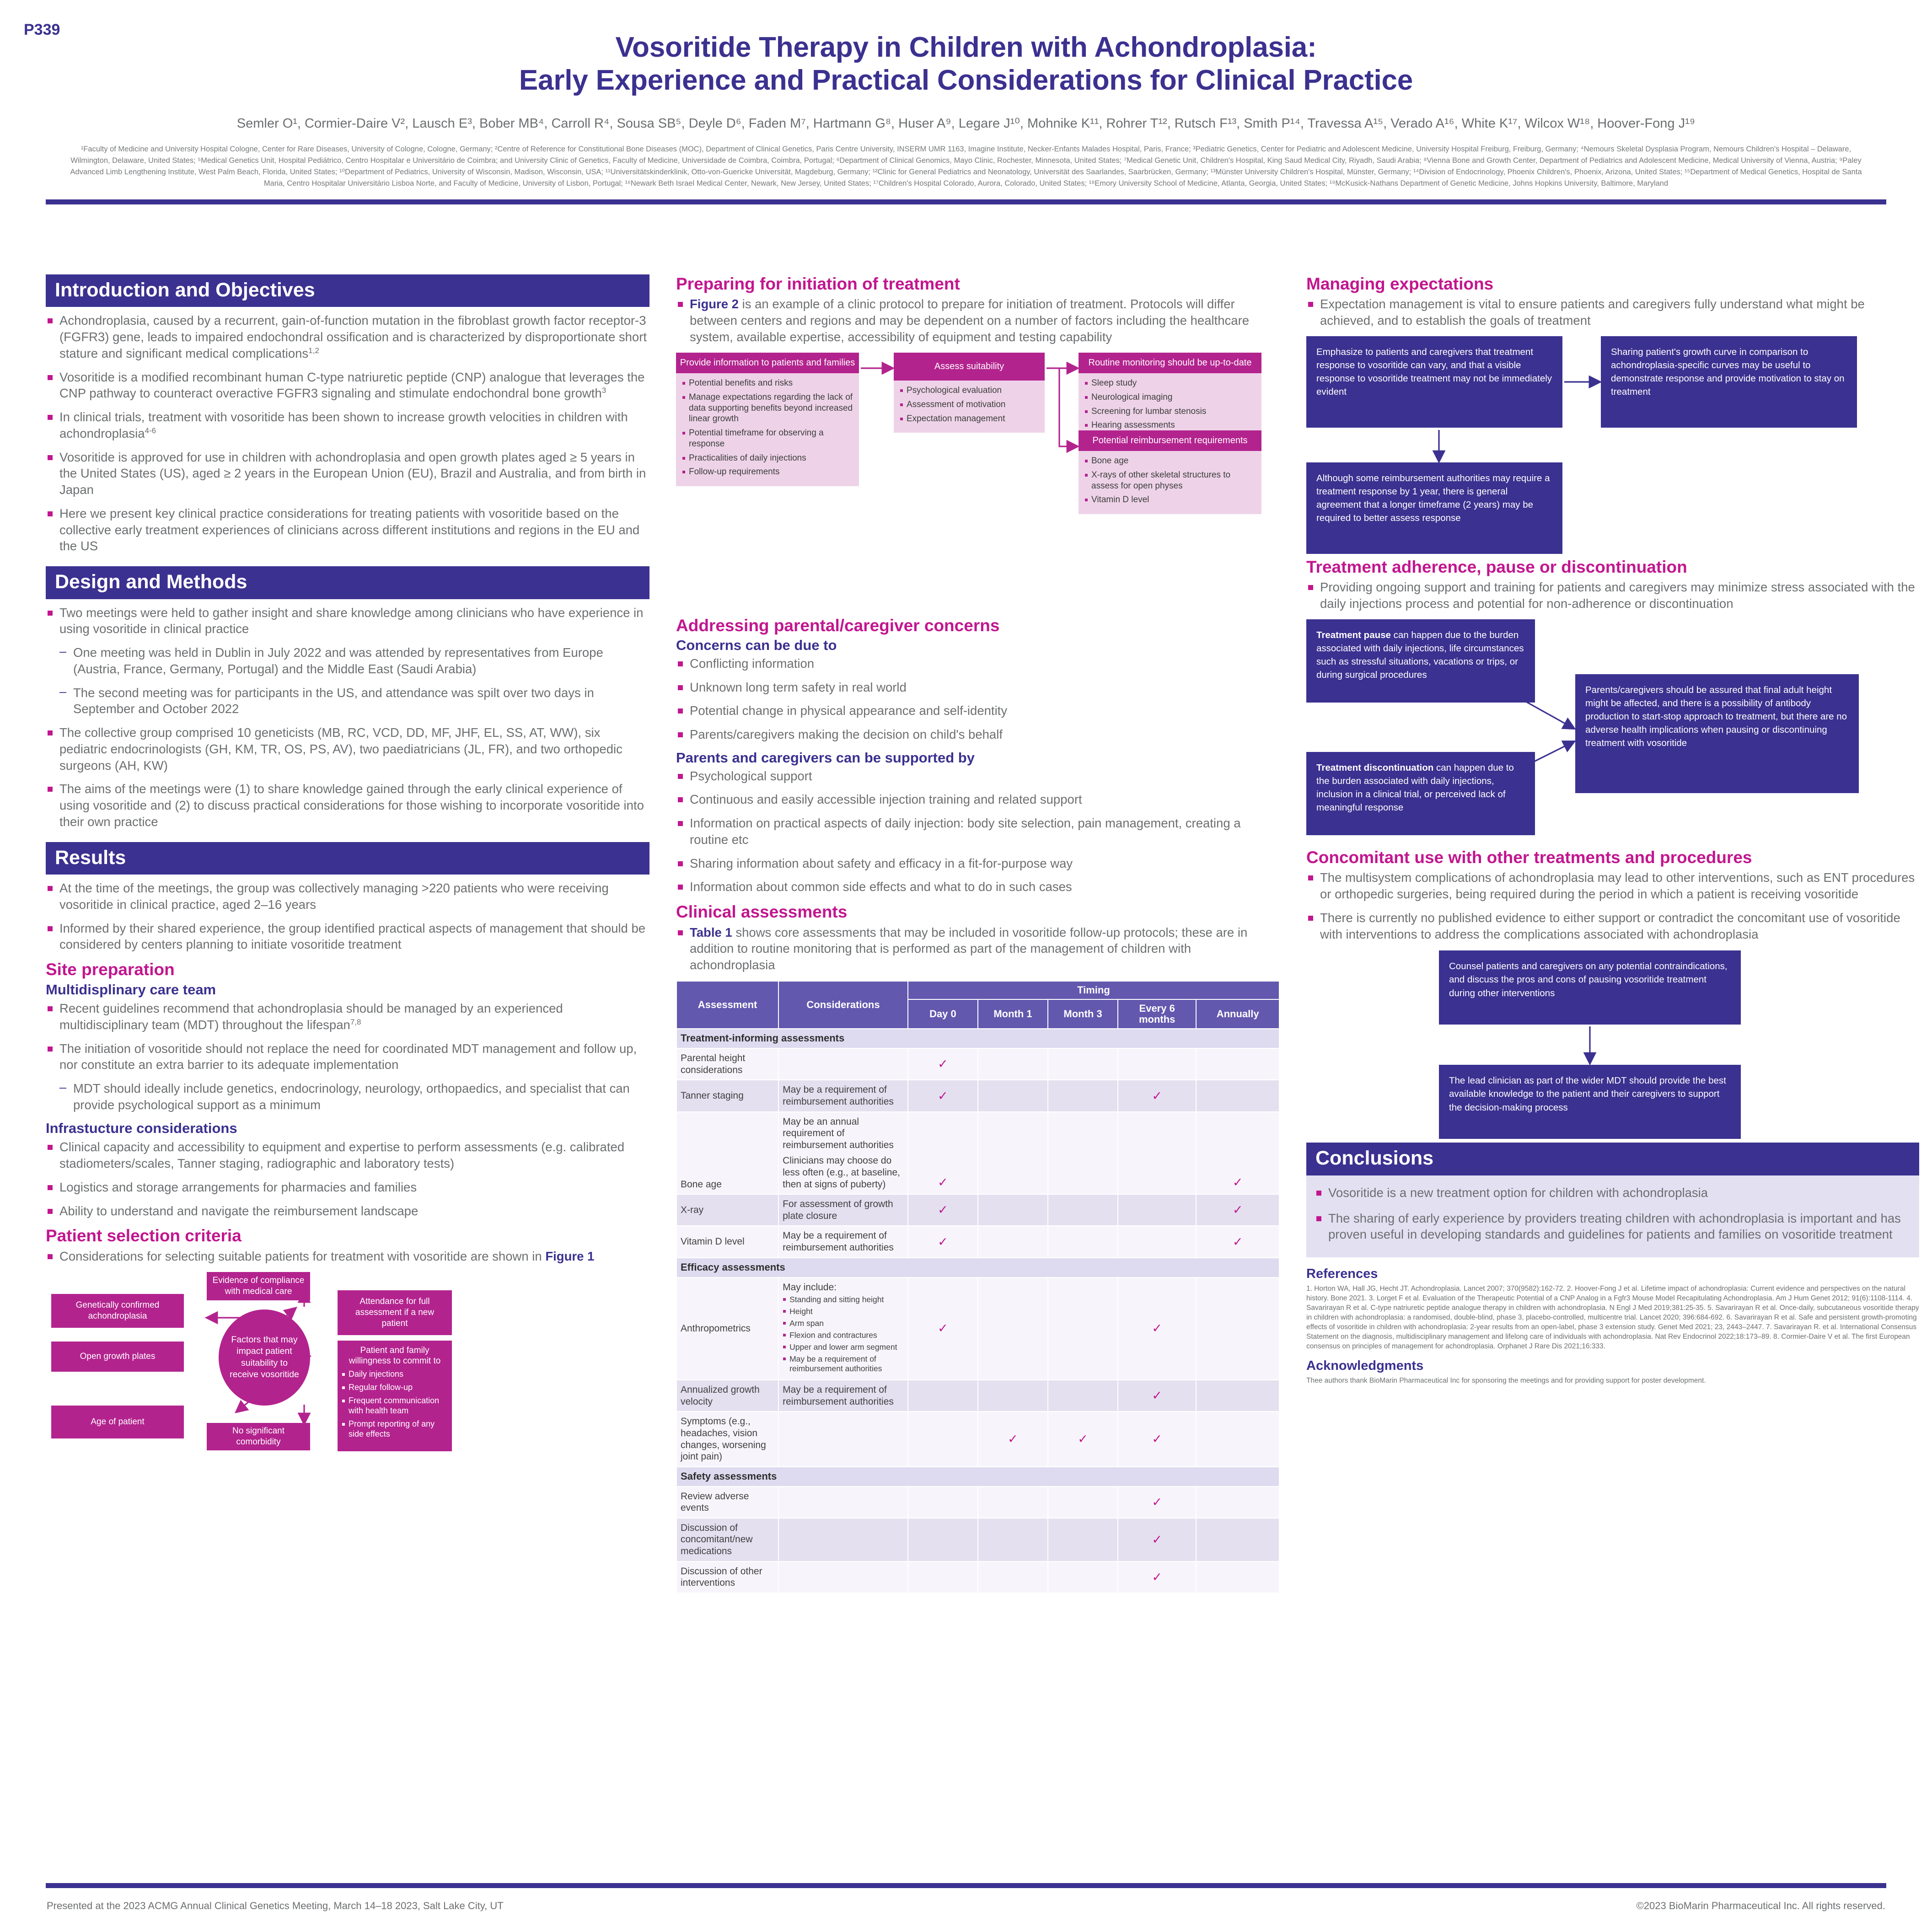 The height and width of the screenshot is (1932, 1932). Describe the element at coordinates (1170, 397) in the screenshot. I see `list-item: Neurological imaging` at that location.